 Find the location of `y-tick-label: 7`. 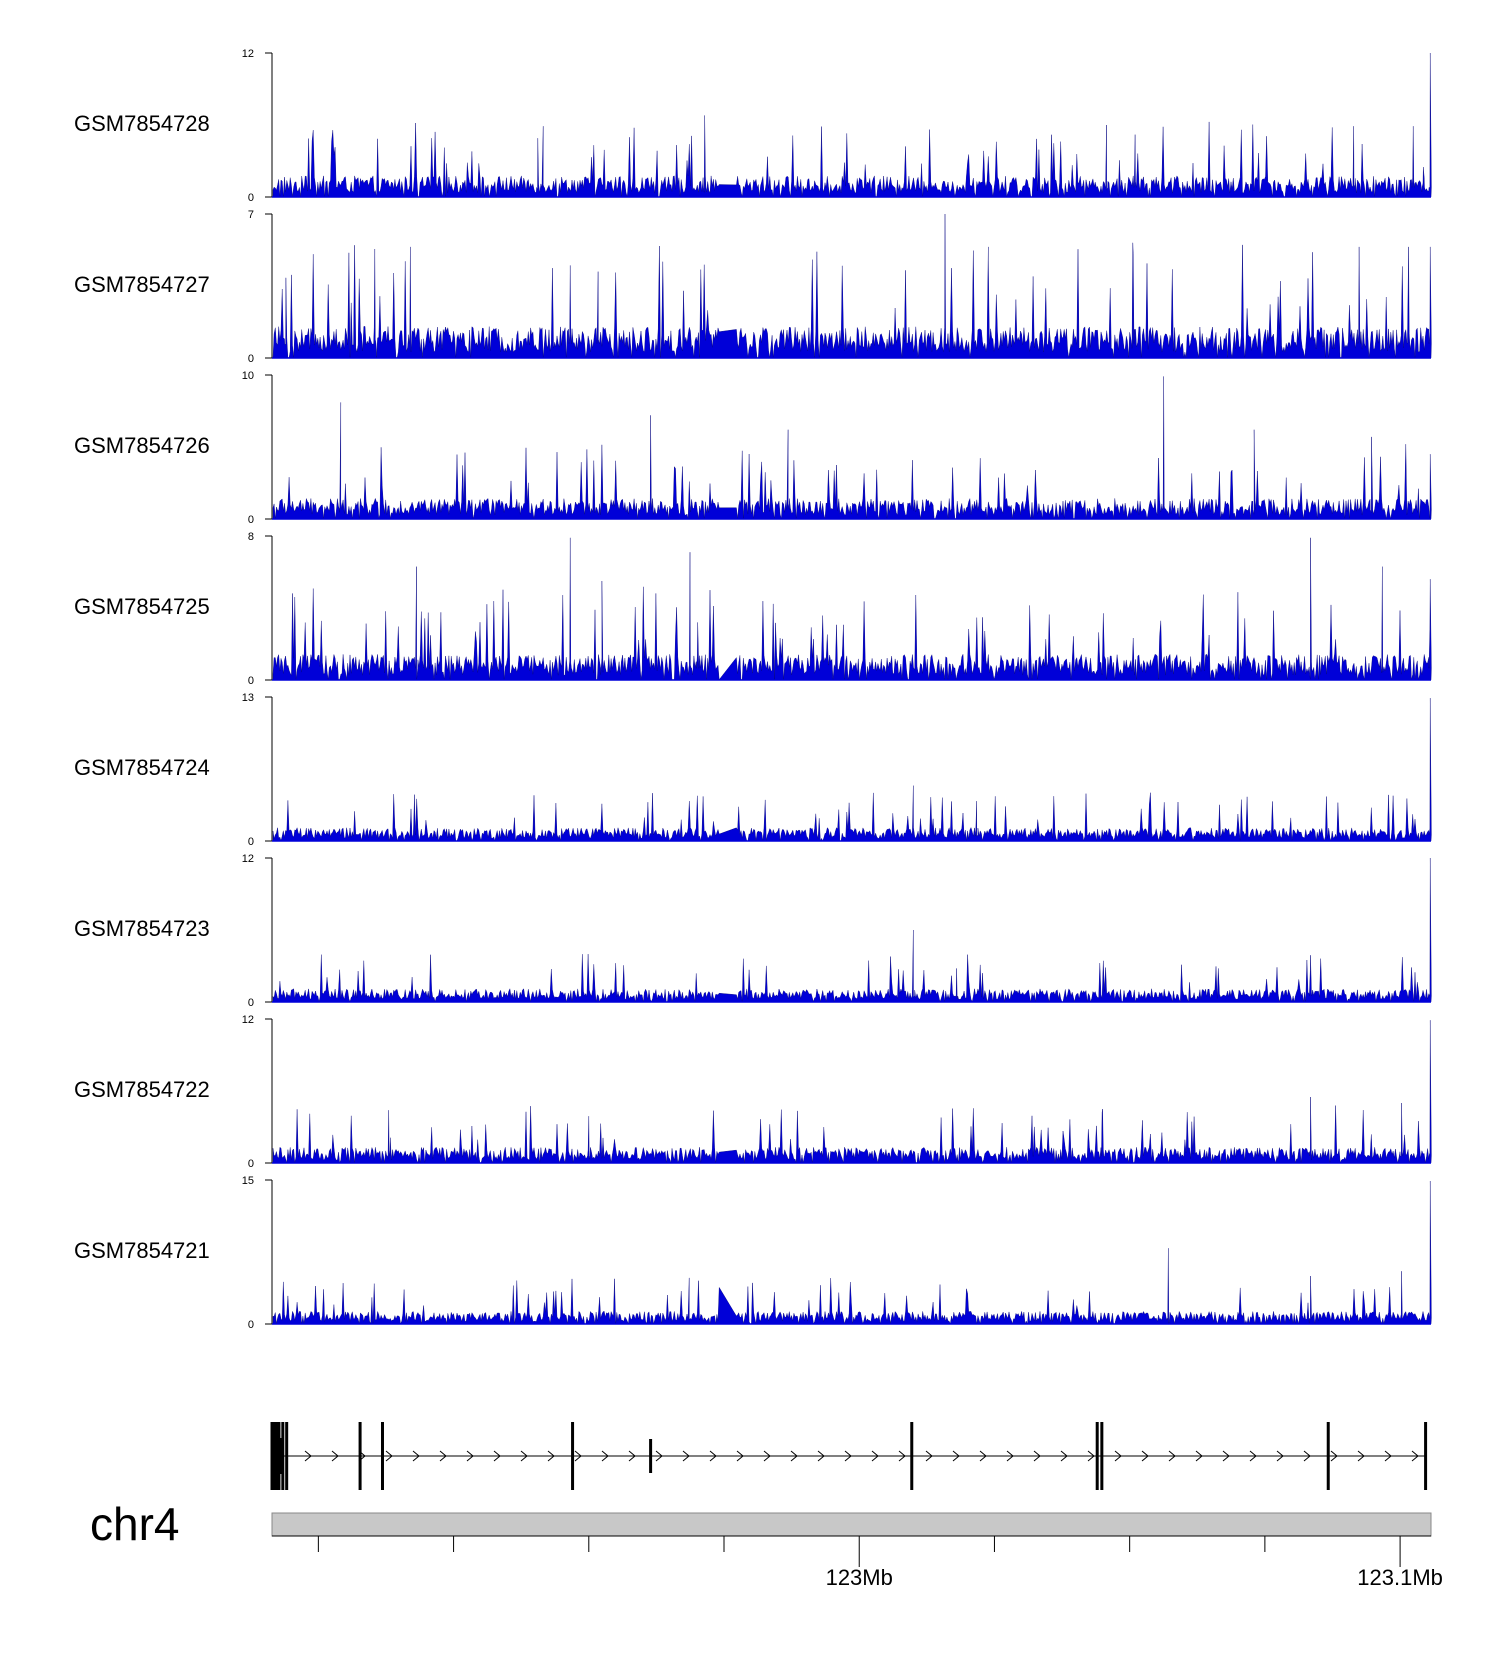

y-tick-label: 7 is located at coordinates (251, 215).